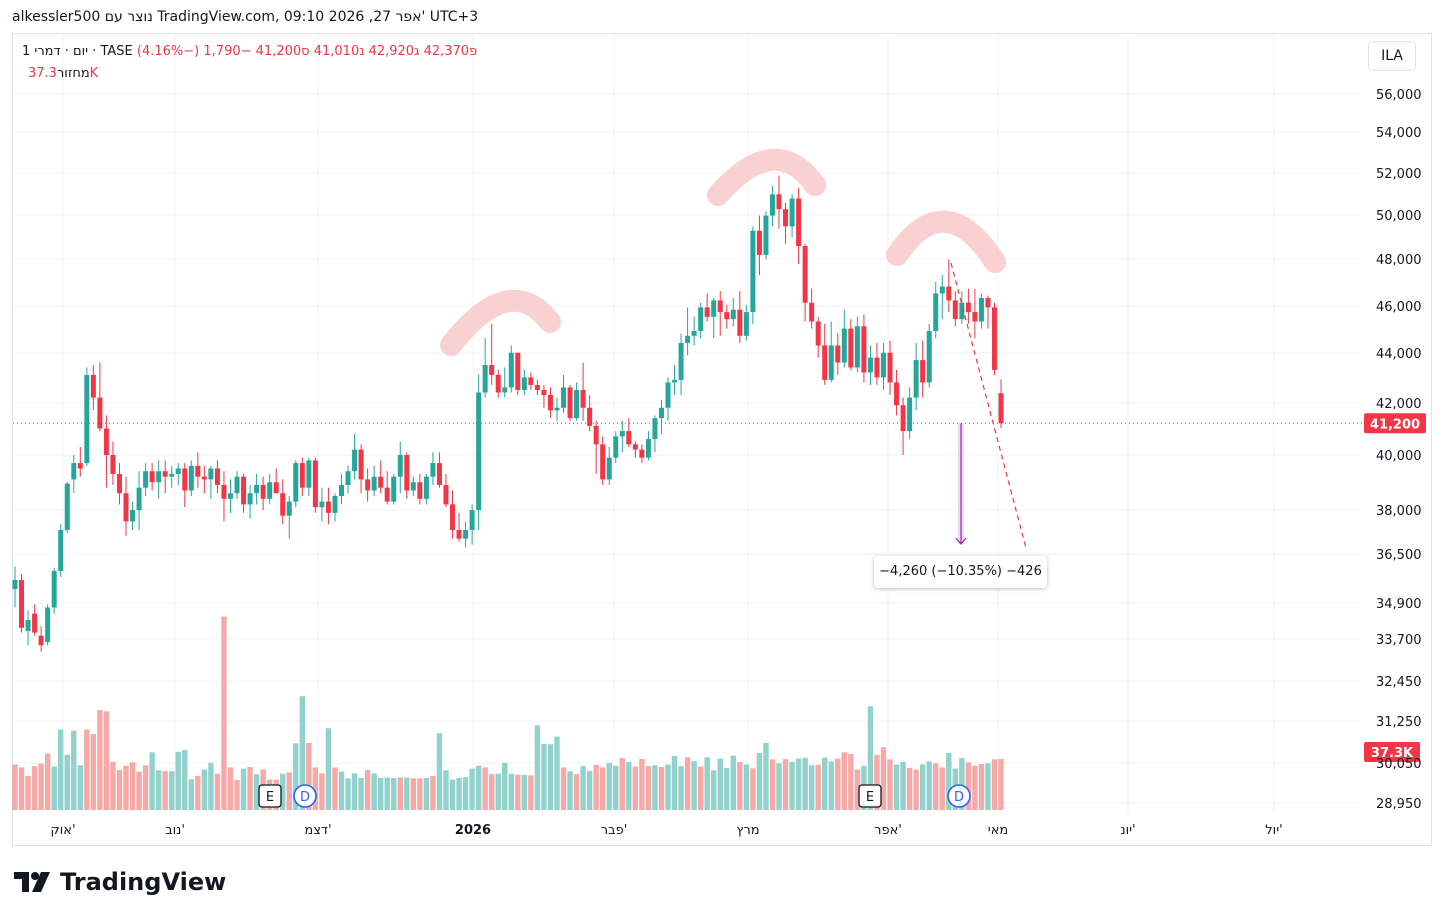 Image resolution: width=1444 pixels, height=921 pixels. What do you see at coordinates (73, 73) in the screenshot?
I see `volume-label: מחזור` at bounding box center [73, 73].